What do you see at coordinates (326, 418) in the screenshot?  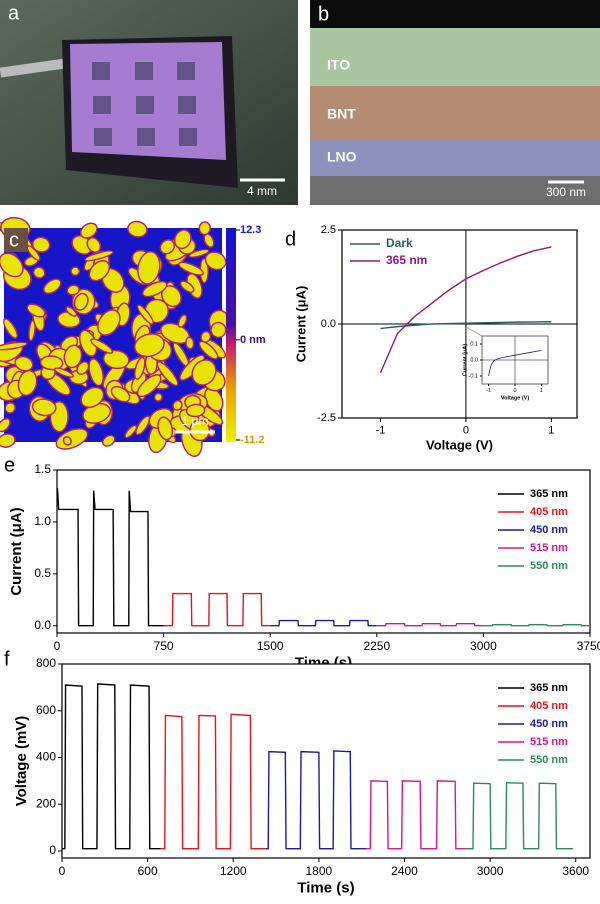 I see `y-tick-label: -2.5` at bounding box center [326, 418].